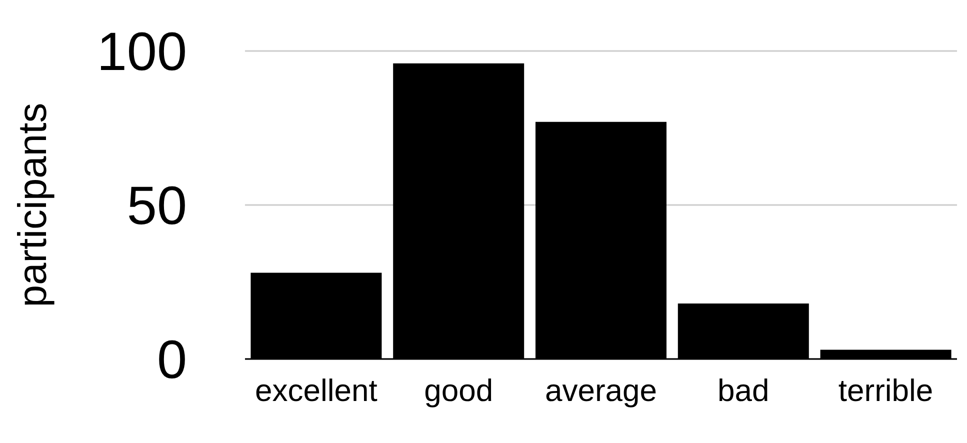 The image size is (967, 443). Describe the element at coordinates (33, 205) in the screenshot. I see `y-axis-title: participants` at that location.